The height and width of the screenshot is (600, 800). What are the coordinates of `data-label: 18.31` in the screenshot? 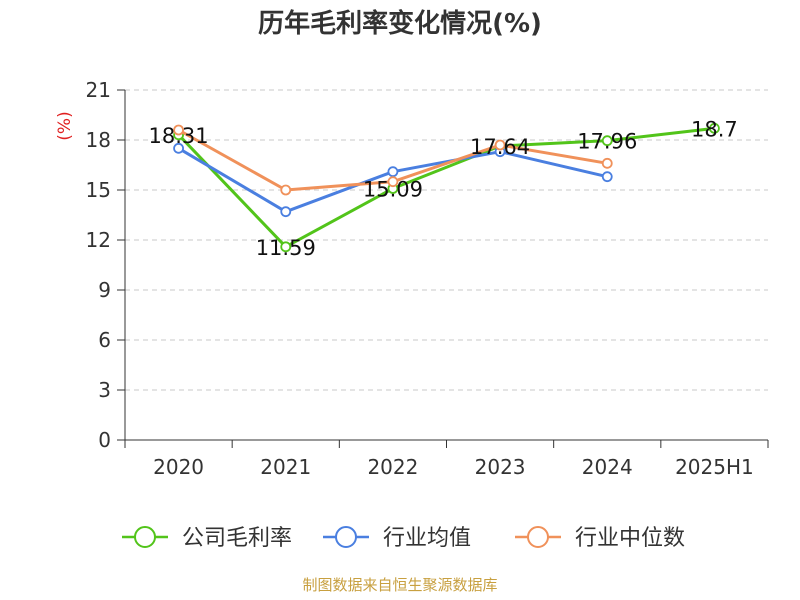 It's located at (179, 136).